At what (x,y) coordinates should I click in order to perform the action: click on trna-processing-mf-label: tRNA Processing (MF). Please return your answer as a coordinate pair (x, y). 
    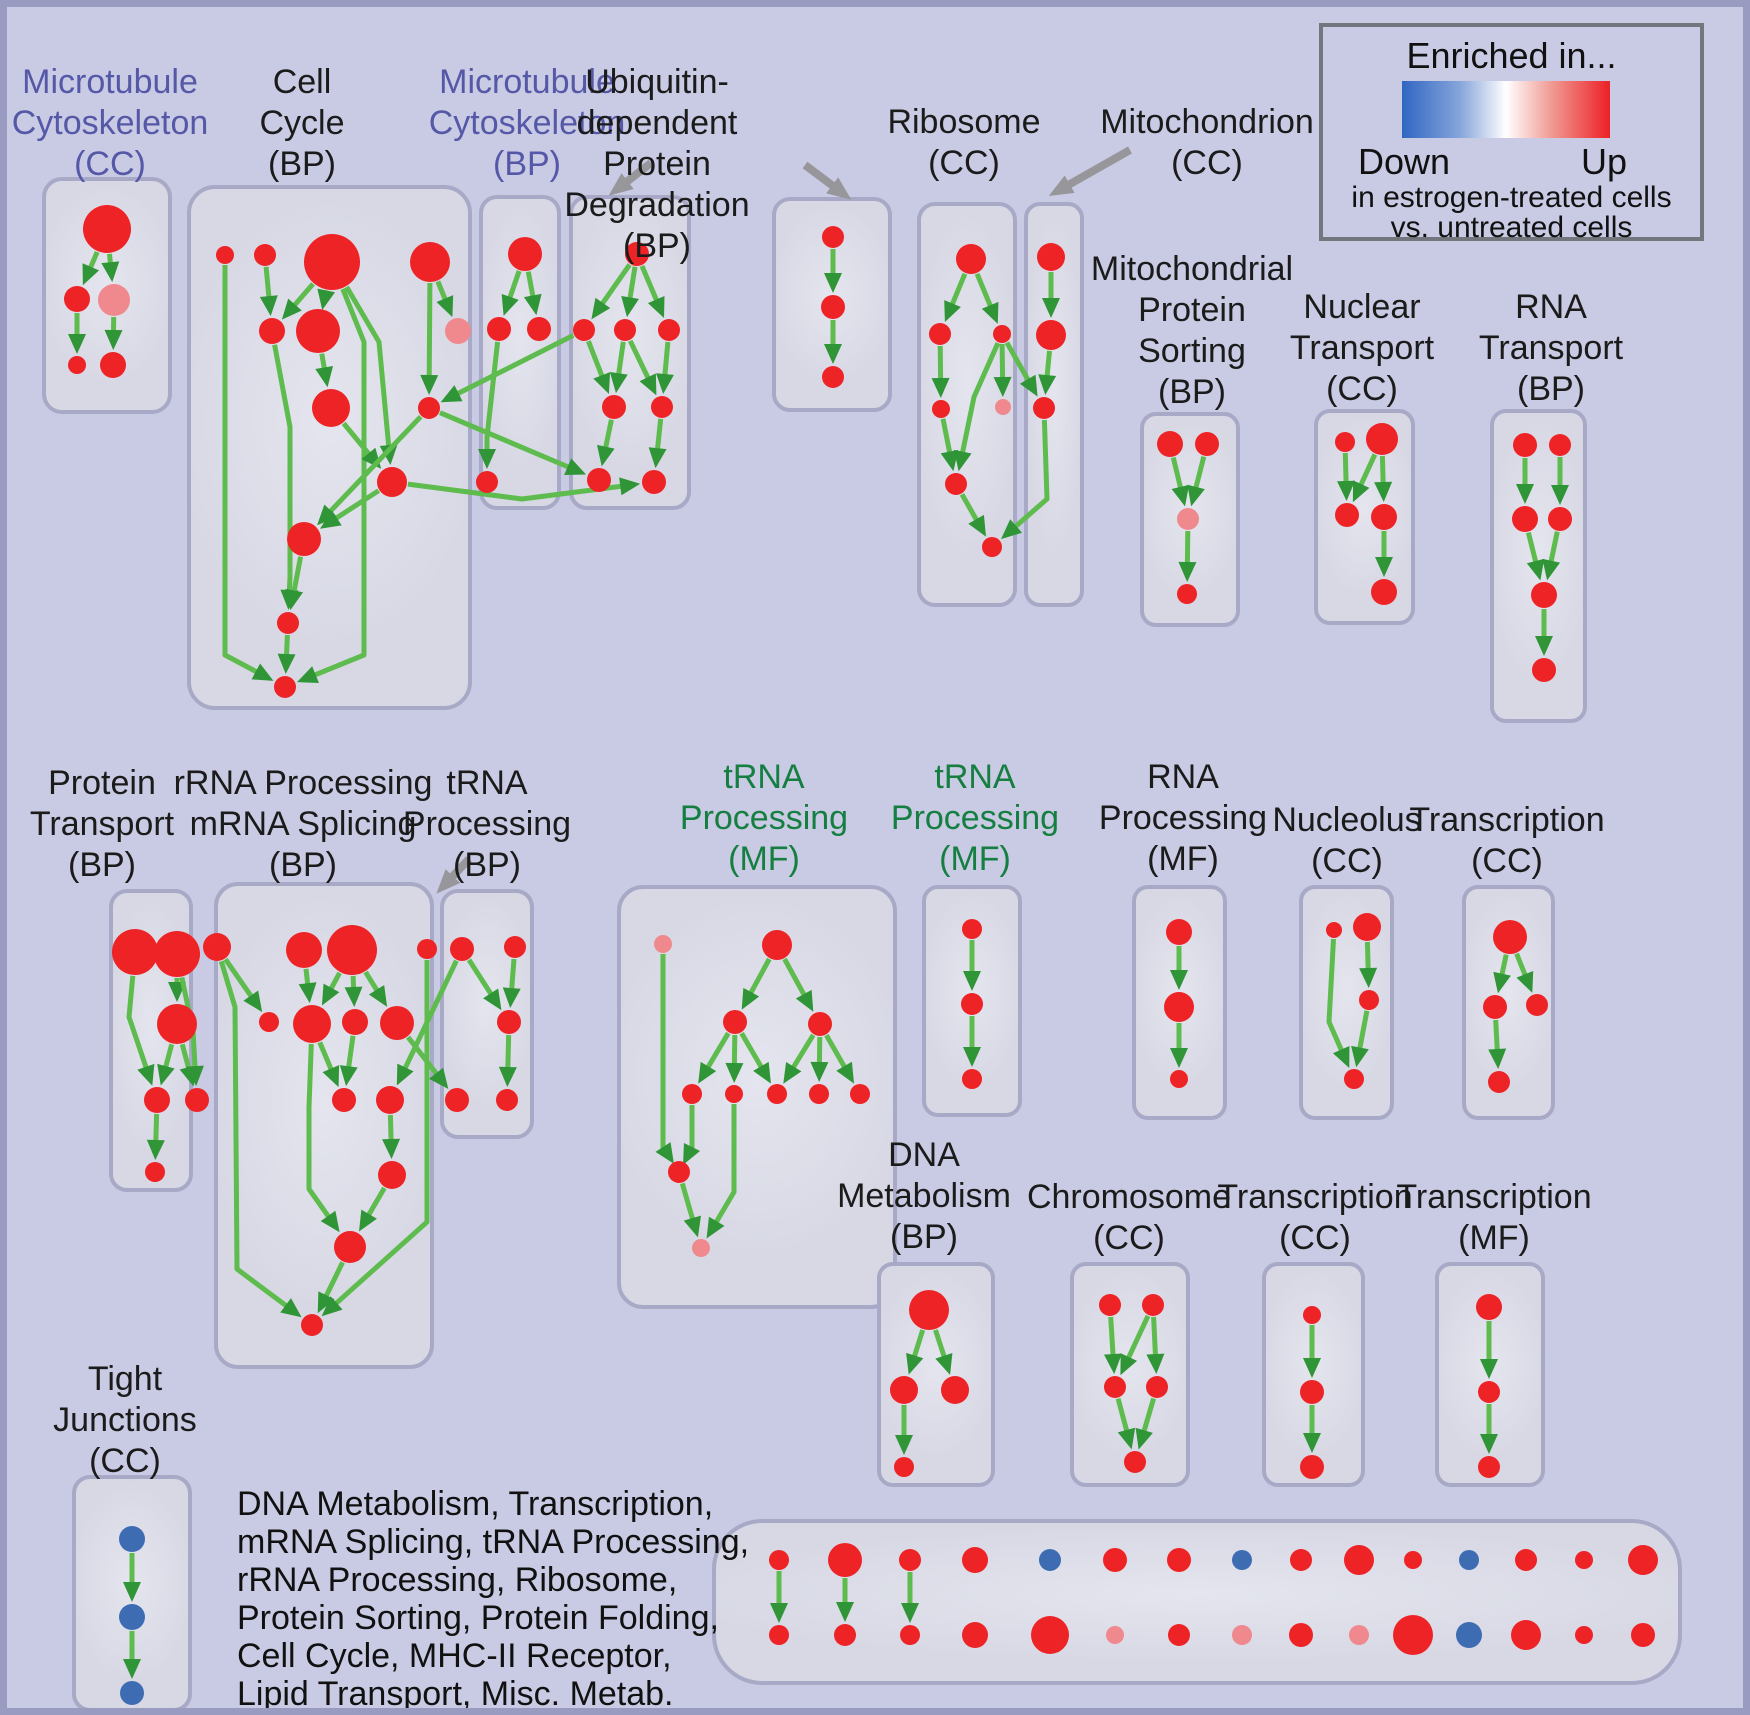
    Looking at the image, I should click on (764, 818).